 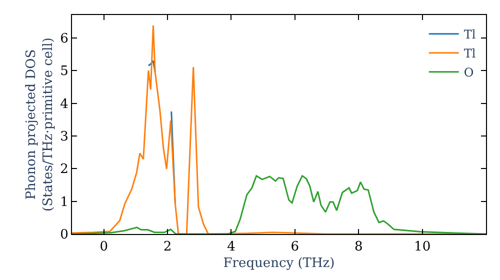 I want to click on y-tick-label: 4, so click(x=64, y=104).